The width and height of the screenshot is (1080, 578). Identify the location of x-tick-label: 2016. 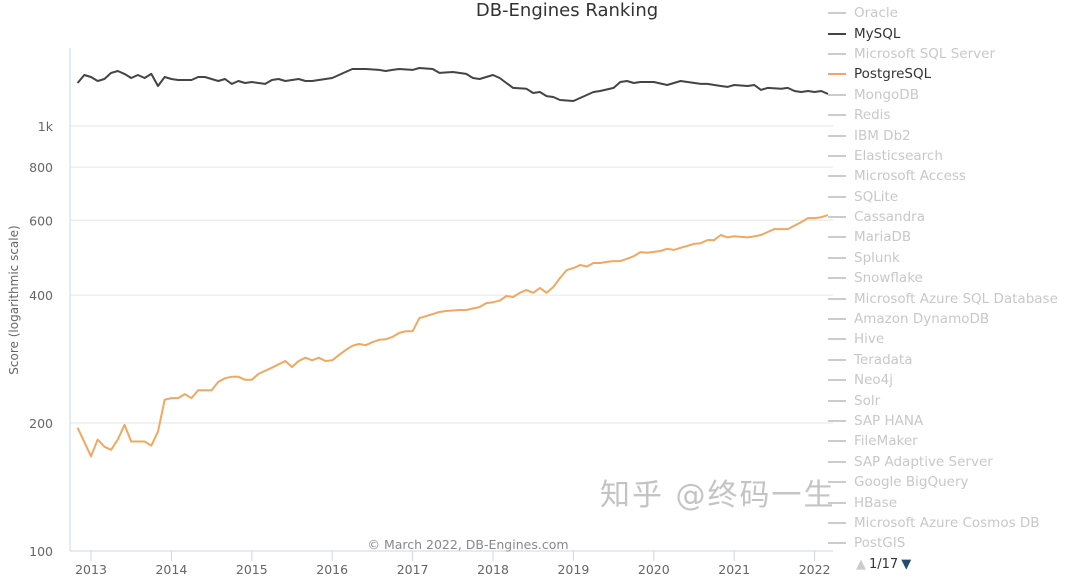
(332, 569).